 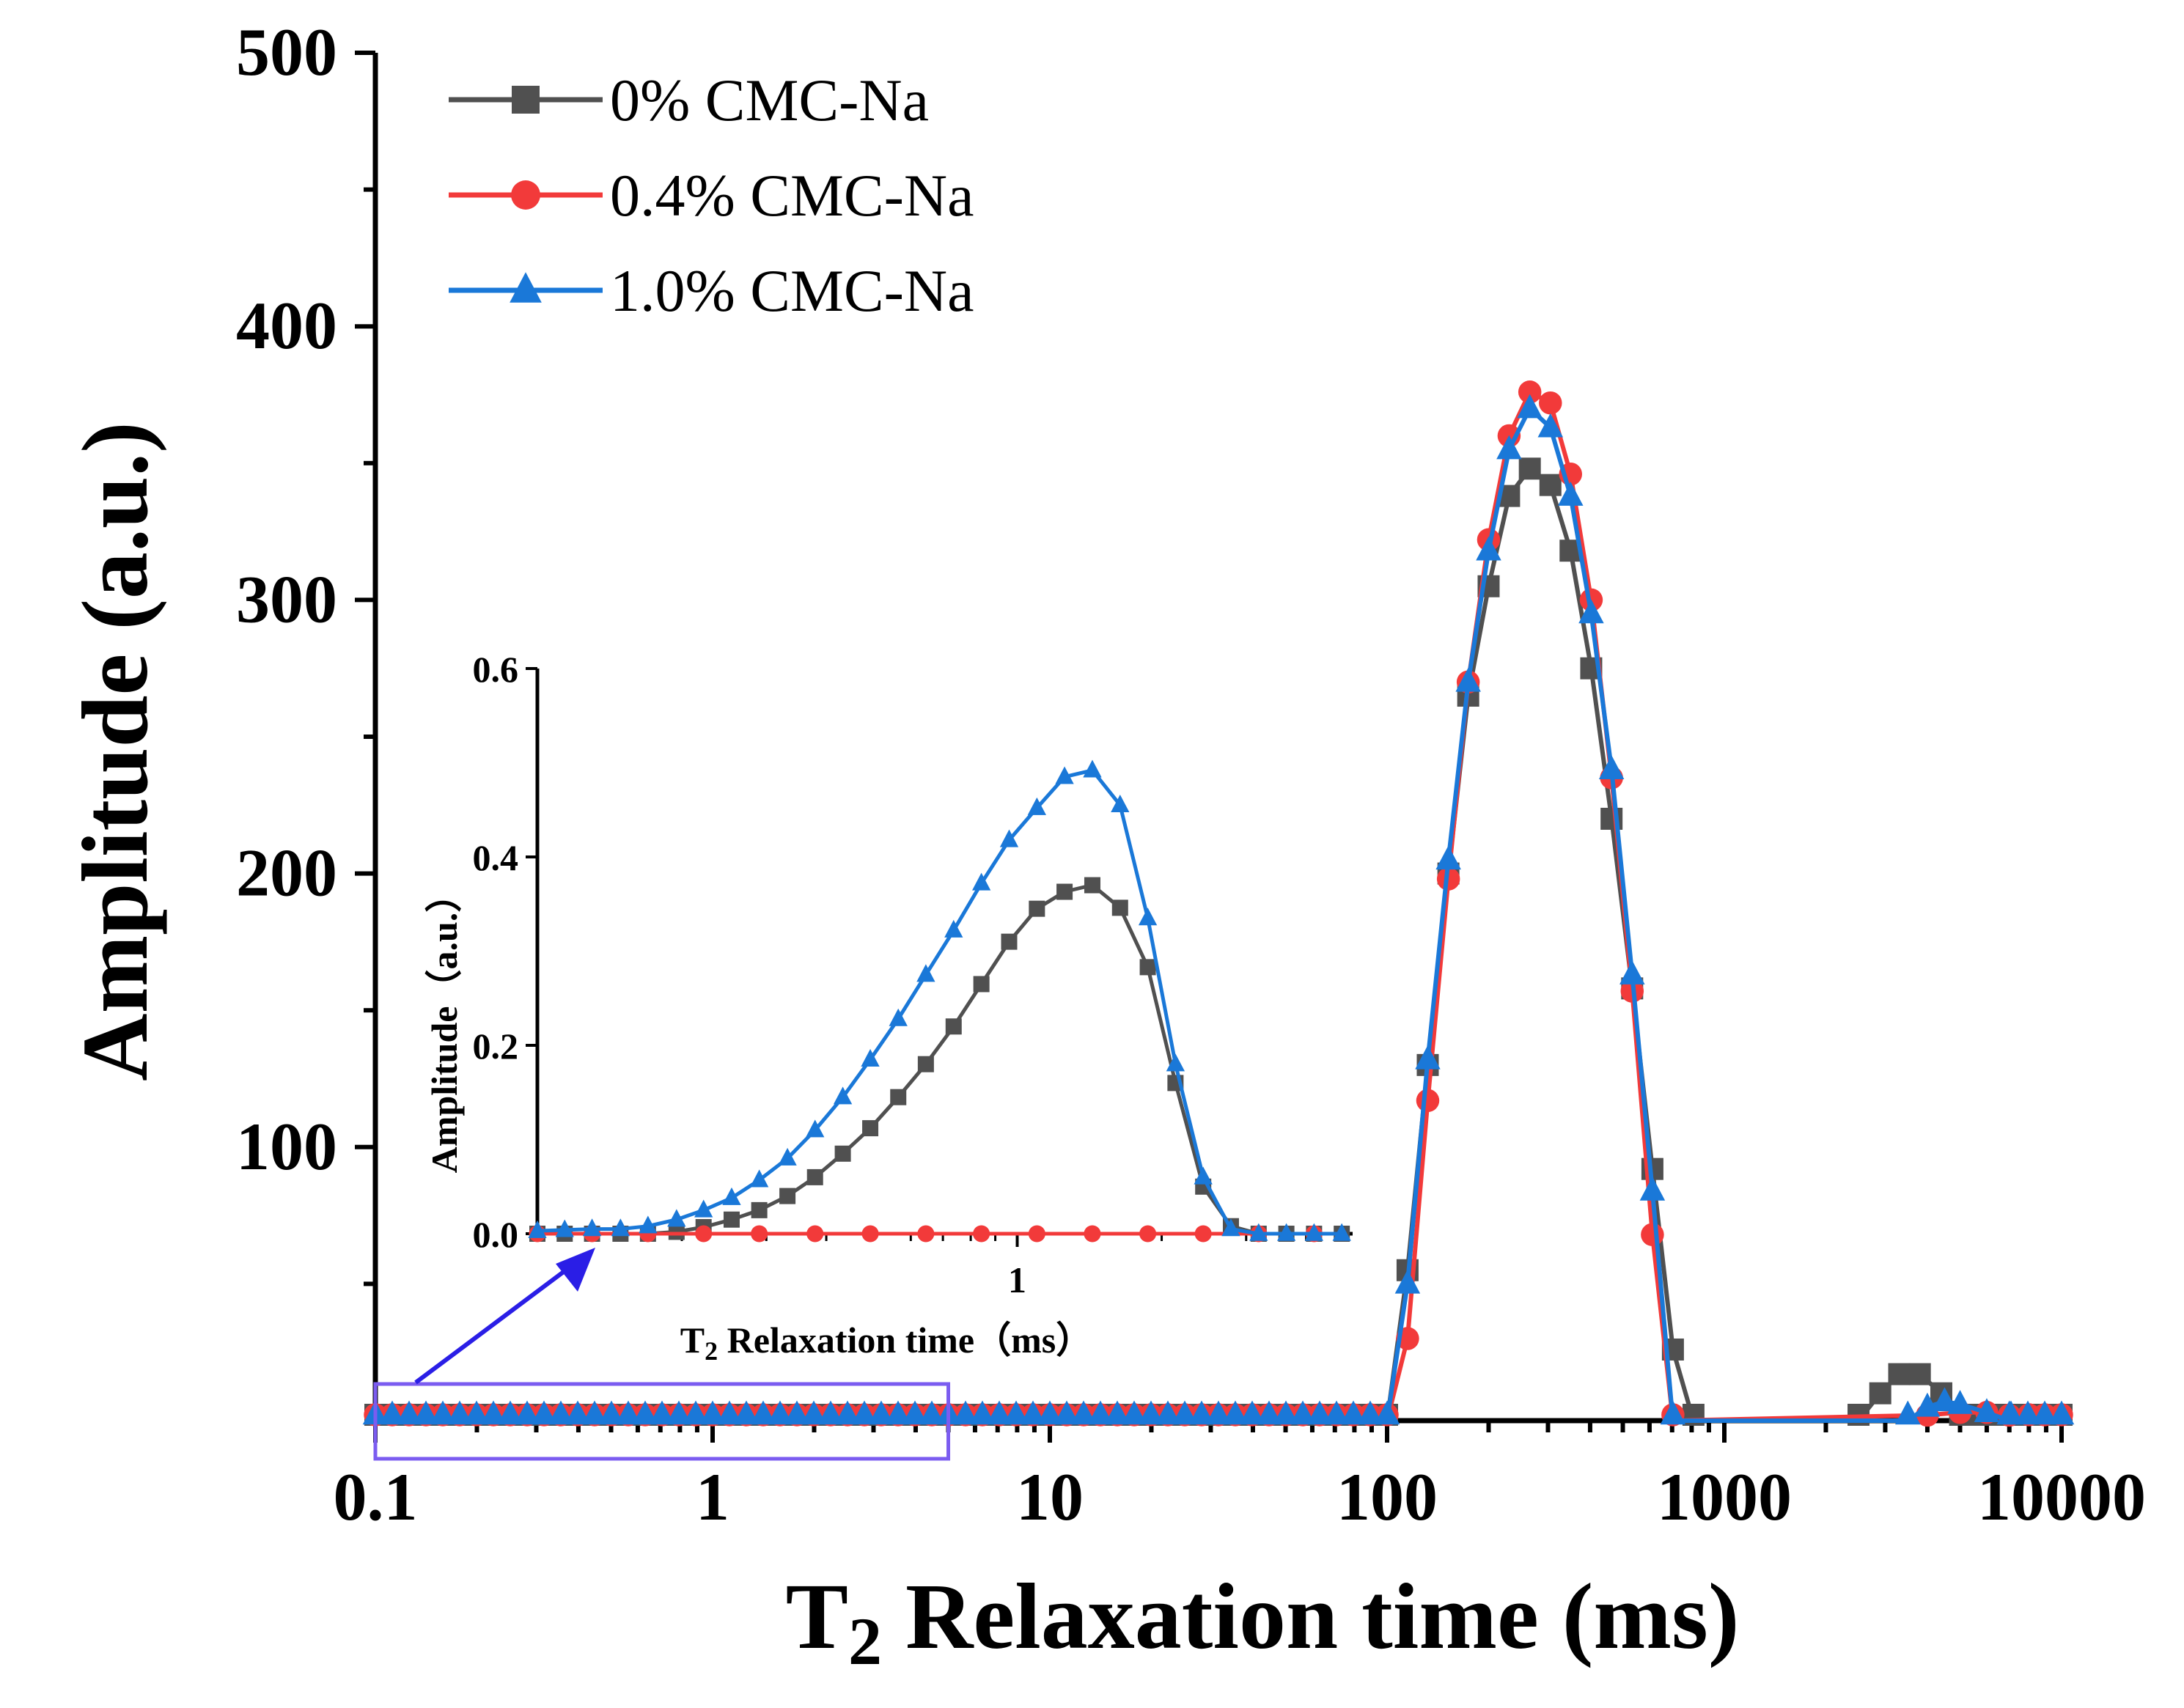 What do you see at coordinates (526, 287) in the screenshot?
I see `legend-marker` at bounding box center [526, 287].